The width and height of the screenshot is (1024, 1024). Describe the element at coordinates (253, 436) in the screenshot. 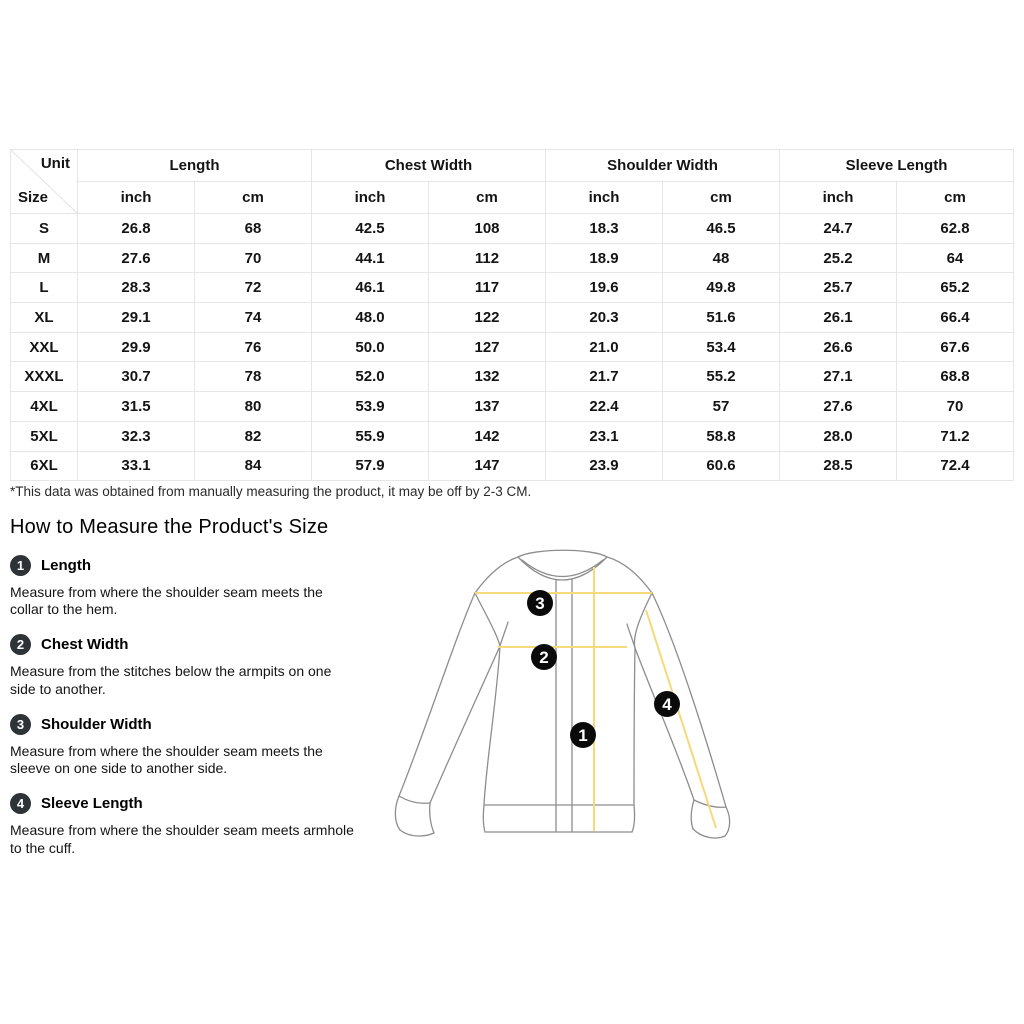

I see `value-cell: 82` at that location.